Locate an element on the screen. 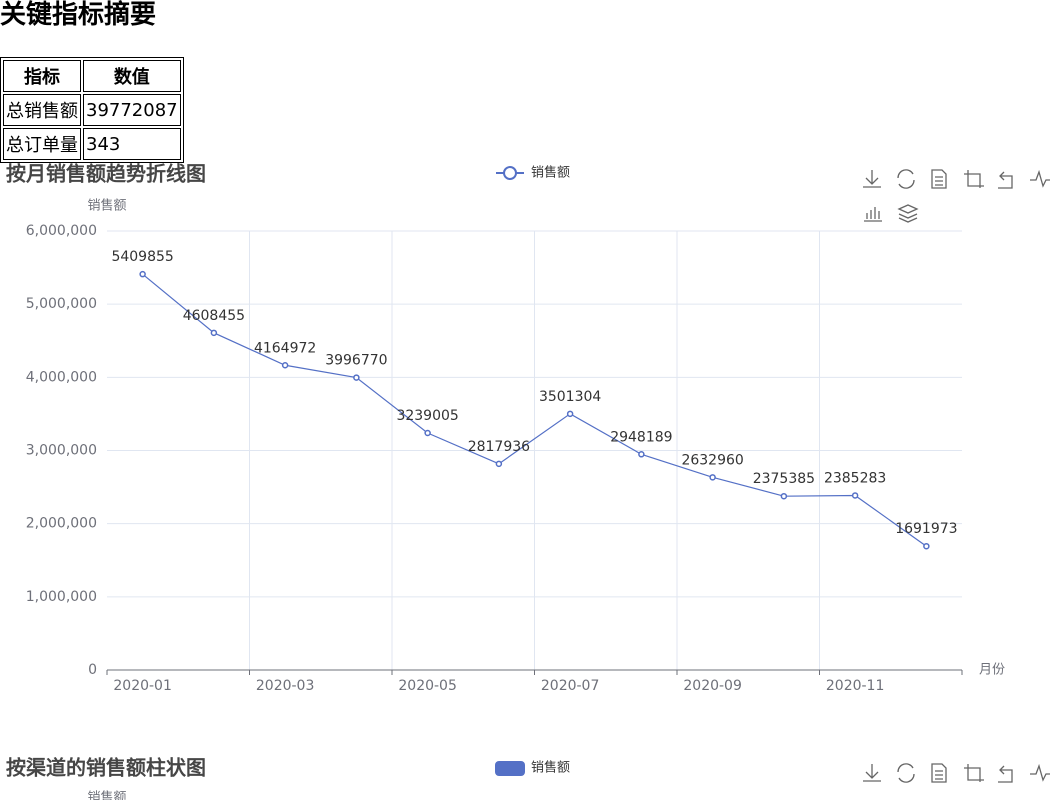  y-tick-label: 6,000,000 is located at coordinates (61, 231).